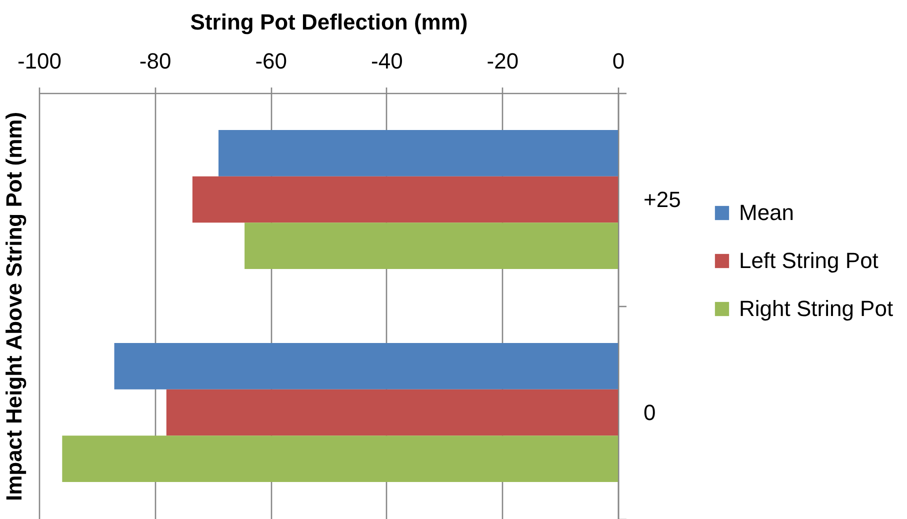 The height and width of the screenshot is (519, 907). What do you see at coordinates (662, 199) in the screenshot?
I see `y-tick-label: +25` at bounding box center [662, 199].